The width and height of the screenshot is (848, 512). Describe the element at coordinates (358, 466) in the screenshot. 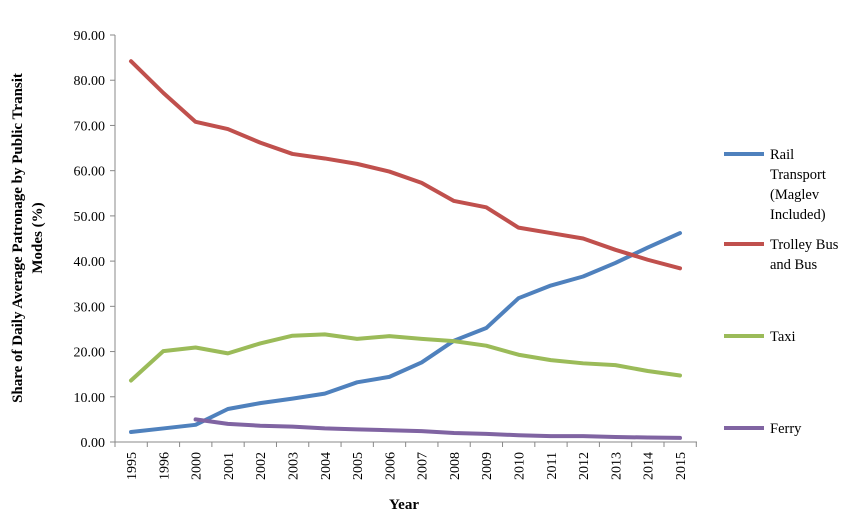

I see `x-tick-label: 2005` at that location.